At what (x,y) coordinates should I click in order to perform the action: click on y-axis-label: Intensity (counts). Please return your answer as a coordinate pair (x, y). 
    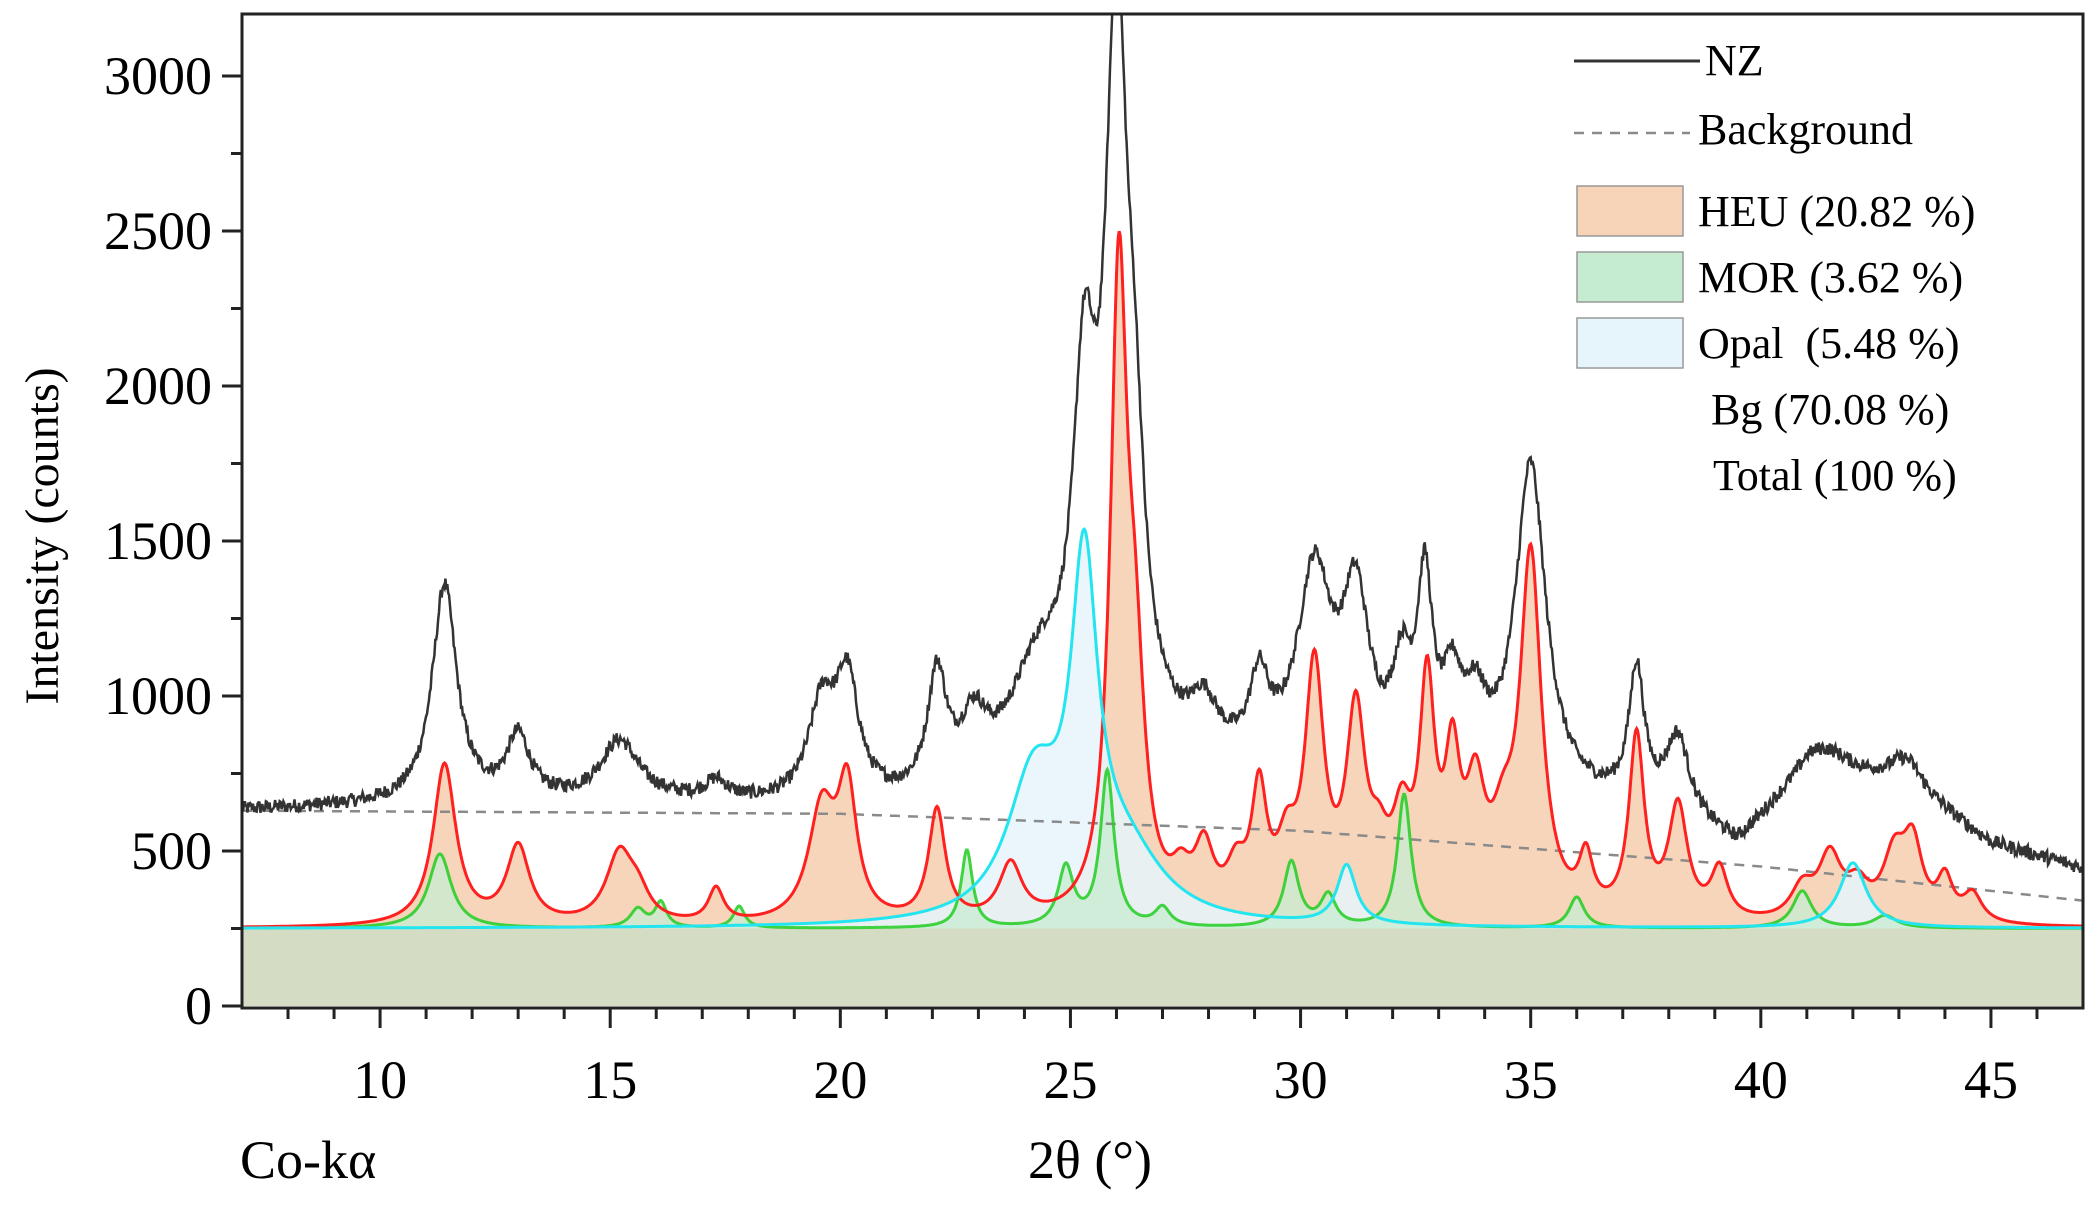
    Looking at the image, I should click on (42, 535).